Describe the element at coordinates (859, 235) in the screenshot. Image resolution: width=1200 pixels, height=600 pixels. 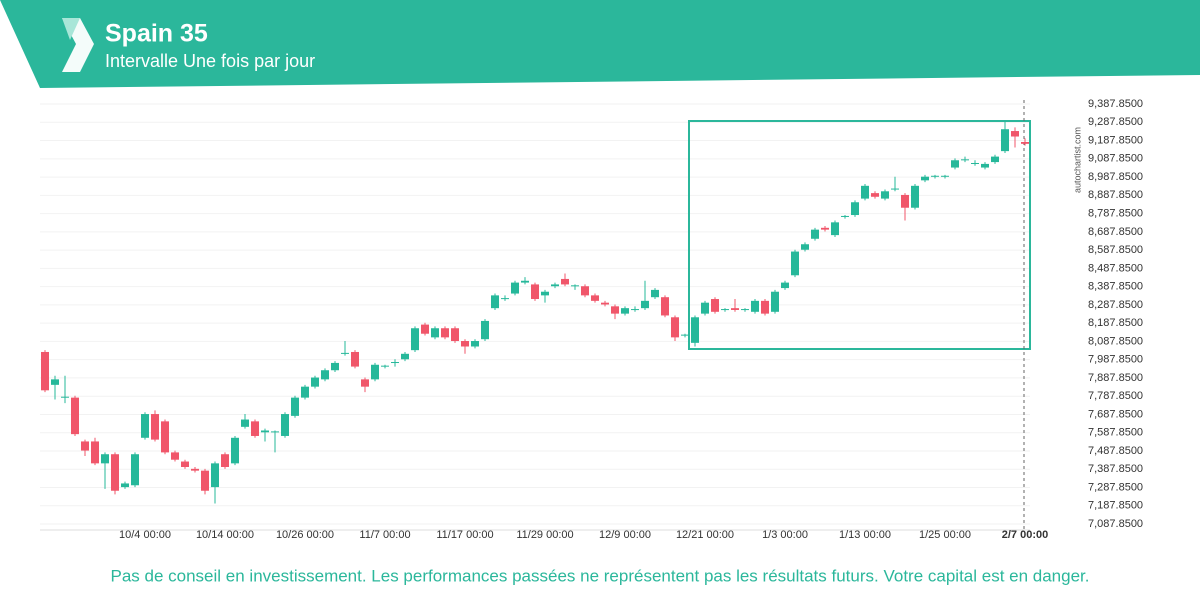
I see `pattern-box` at that location.